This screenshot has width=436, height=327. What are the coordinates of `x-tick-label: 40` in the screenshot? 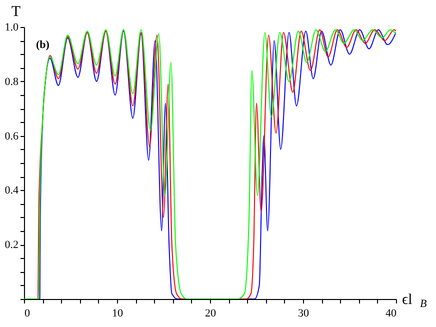 It's located at (391, 314).